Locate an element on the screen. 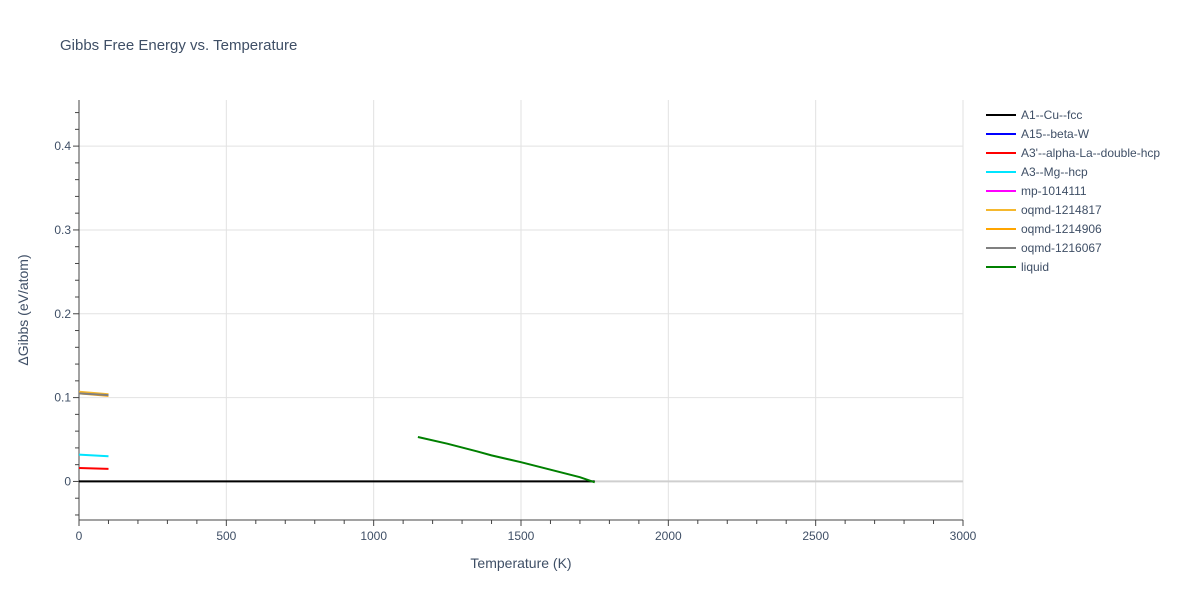 This screenshot has width=1200, height=600. x-tick-label: 1000 is located at coordinates (373, 536).